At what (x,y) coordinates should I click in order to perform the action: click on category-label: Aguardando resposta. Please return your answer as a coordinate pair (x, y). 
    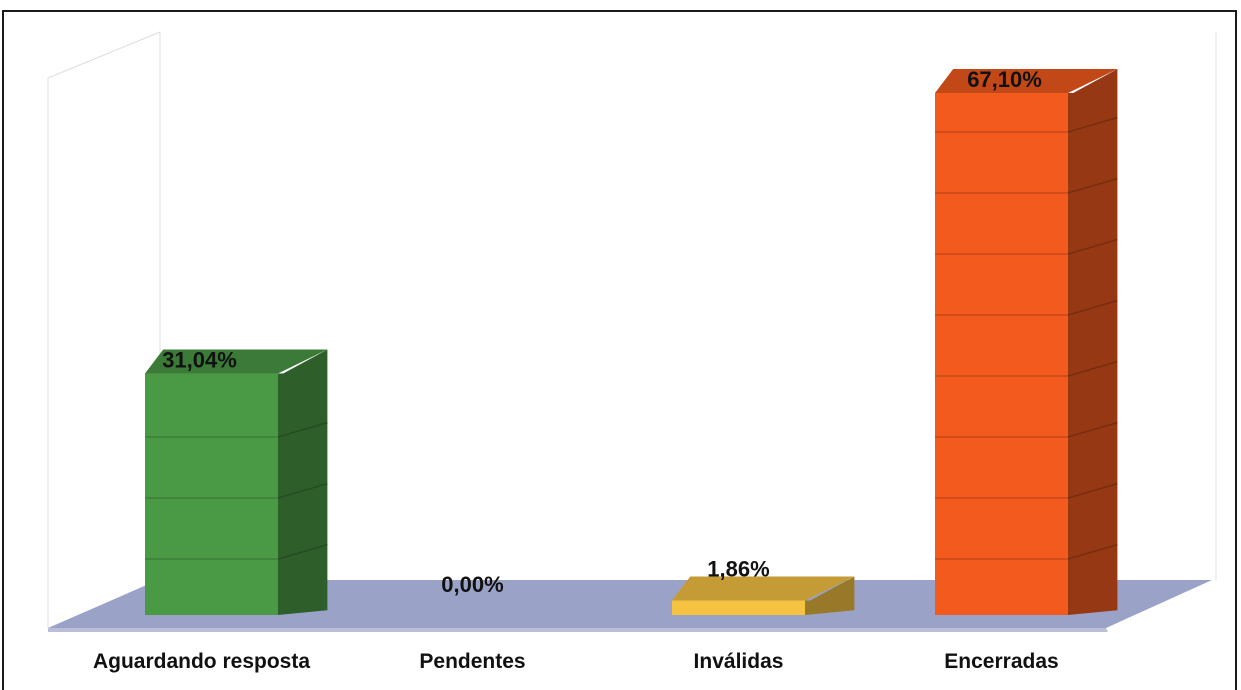
    Looking at the image, I should click on (201, 661).